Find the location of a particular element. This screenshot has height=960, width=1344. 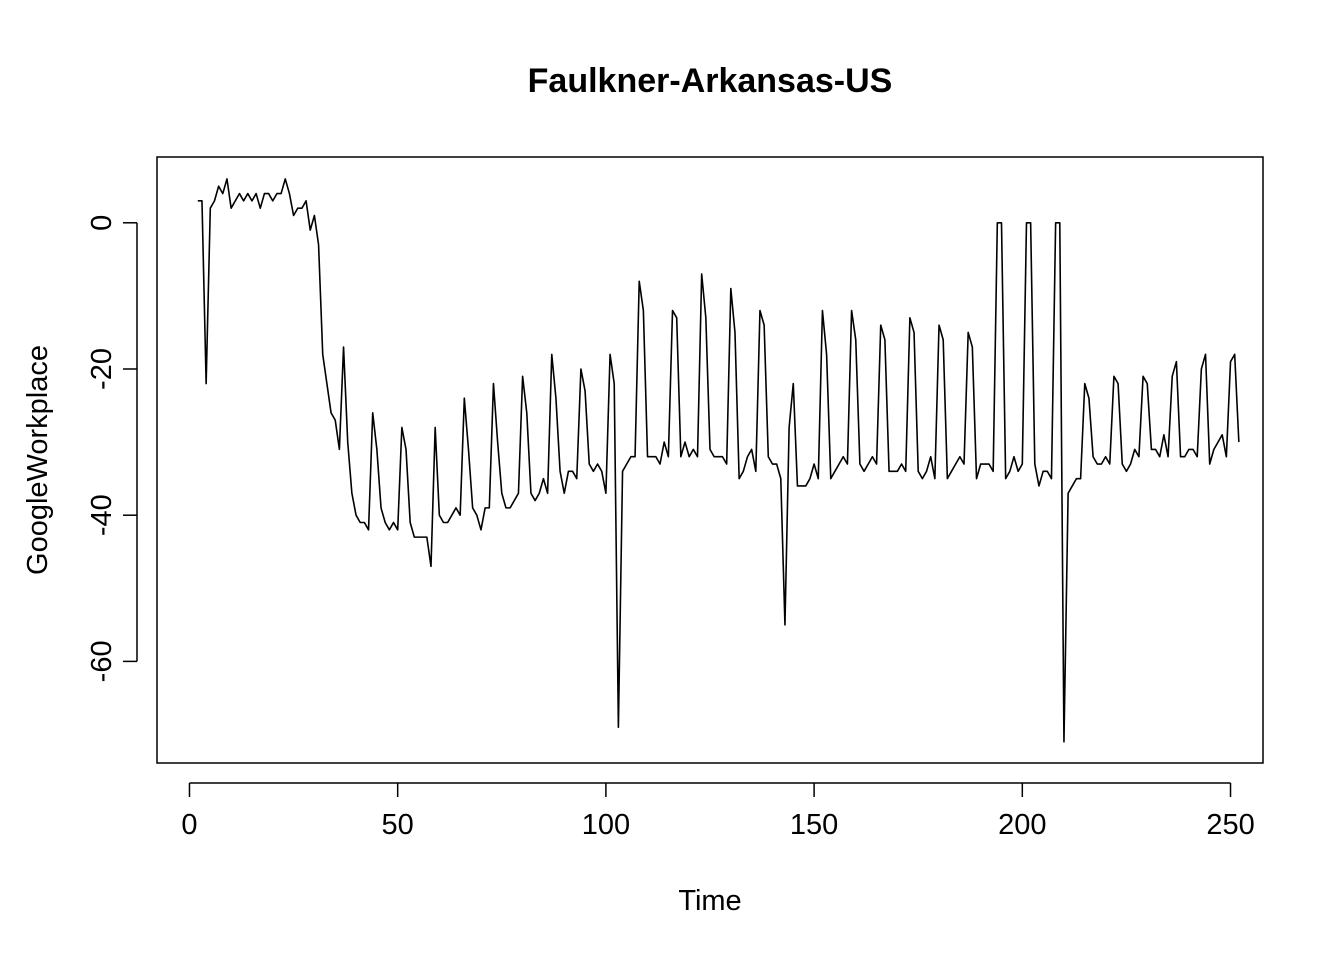

y-tick-label: -60 is located at coordinates (102, 661).